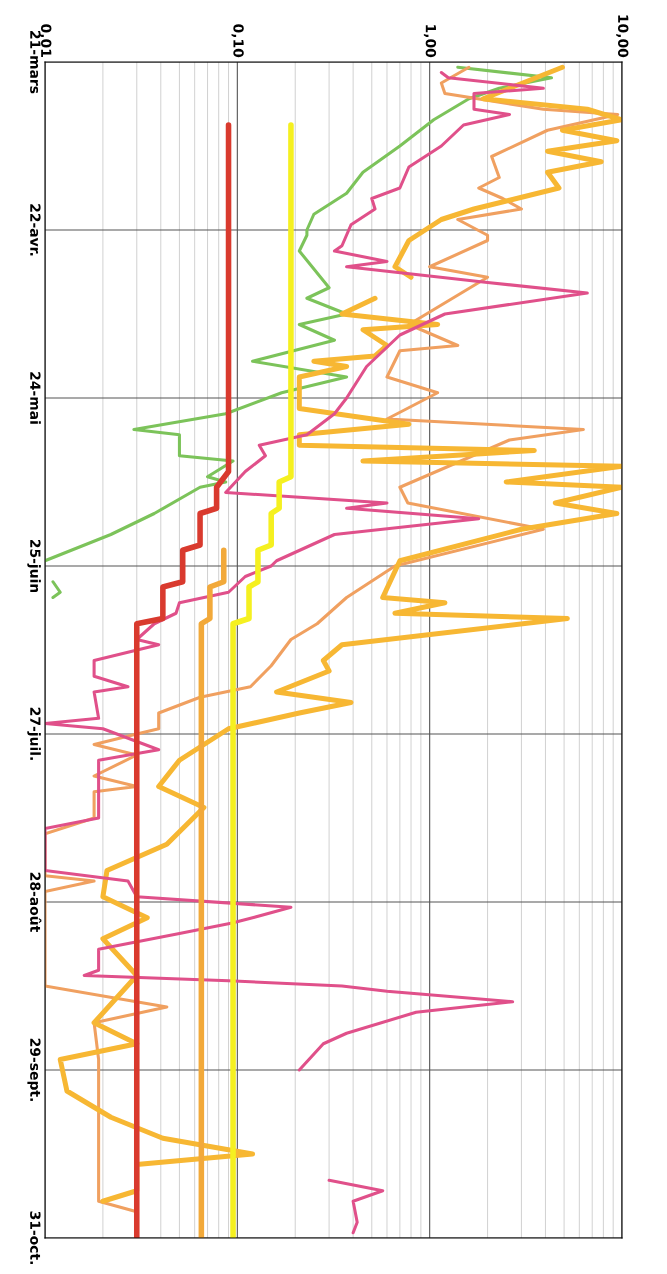 Image resolution: width=667 pixels, height=1274 pixels. What do you see at coordinates (35, 230) in the screenshot?
I see `y-tick-label: 22-avr.` at bounding box center [35, 230].